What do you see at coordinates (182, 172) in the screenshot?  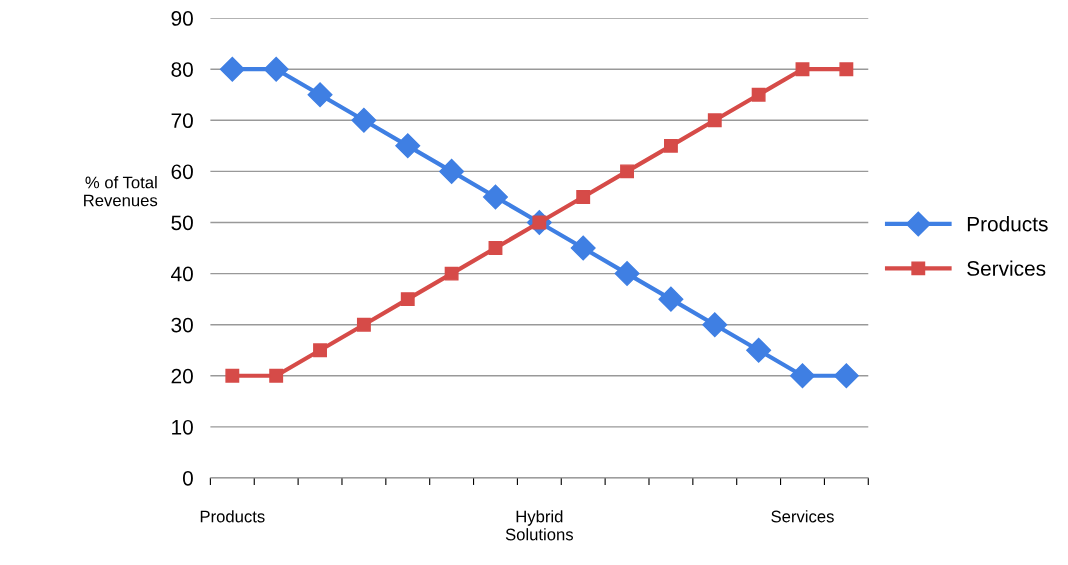 I see `y-tick-label: 60` at bounding box center [182, 172].